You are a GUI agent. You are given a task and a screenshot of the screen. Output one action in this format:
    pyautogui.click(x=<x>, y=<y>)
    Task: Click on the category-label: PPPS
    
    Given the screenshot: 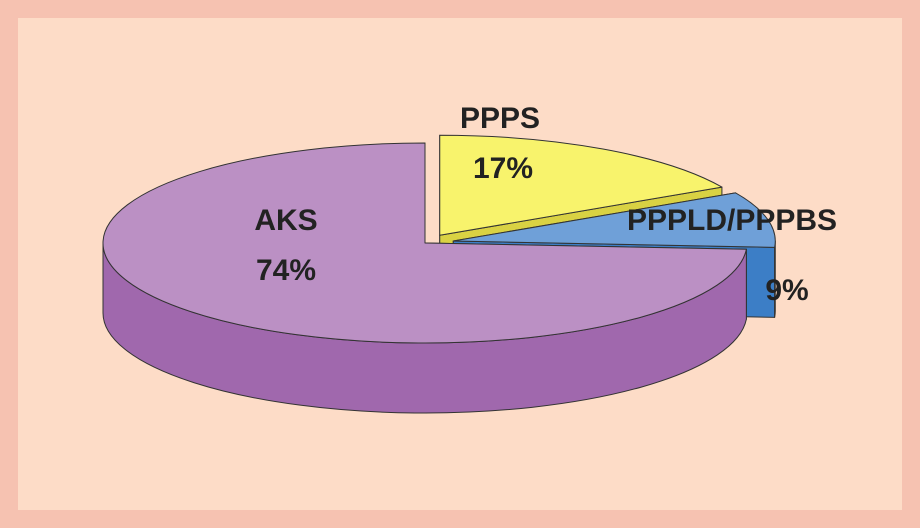 What is the action you would take?
    pyautogui.click(x=500, y=118)
    